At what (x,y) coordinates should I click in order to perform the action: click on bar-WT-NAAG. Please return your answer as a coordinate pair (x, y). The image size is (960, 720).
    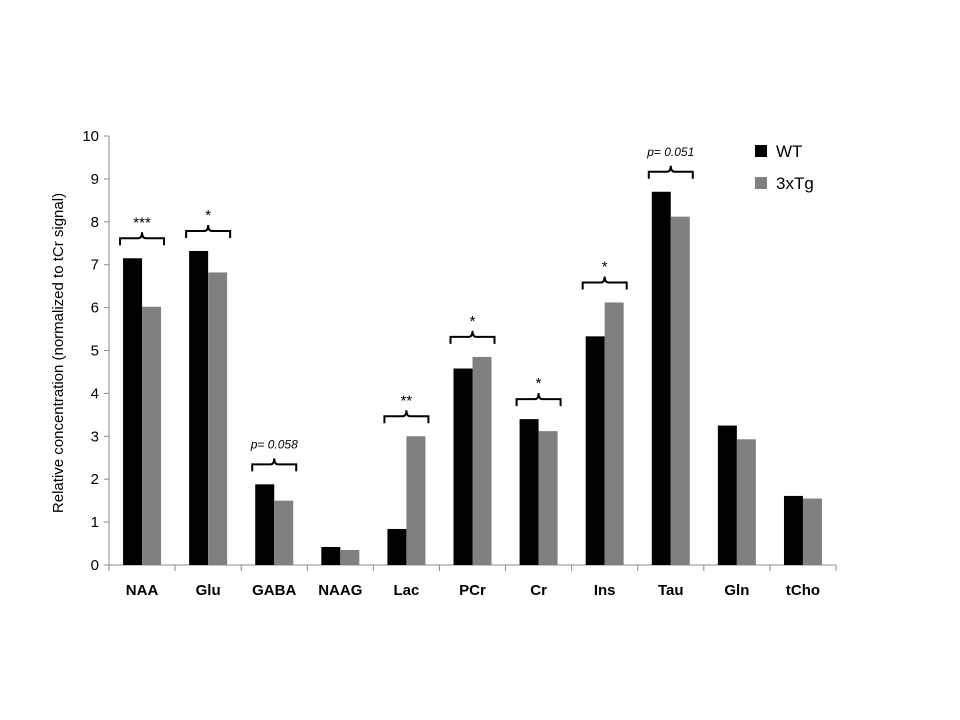
    Looking at the image, I should click on (331, 555).